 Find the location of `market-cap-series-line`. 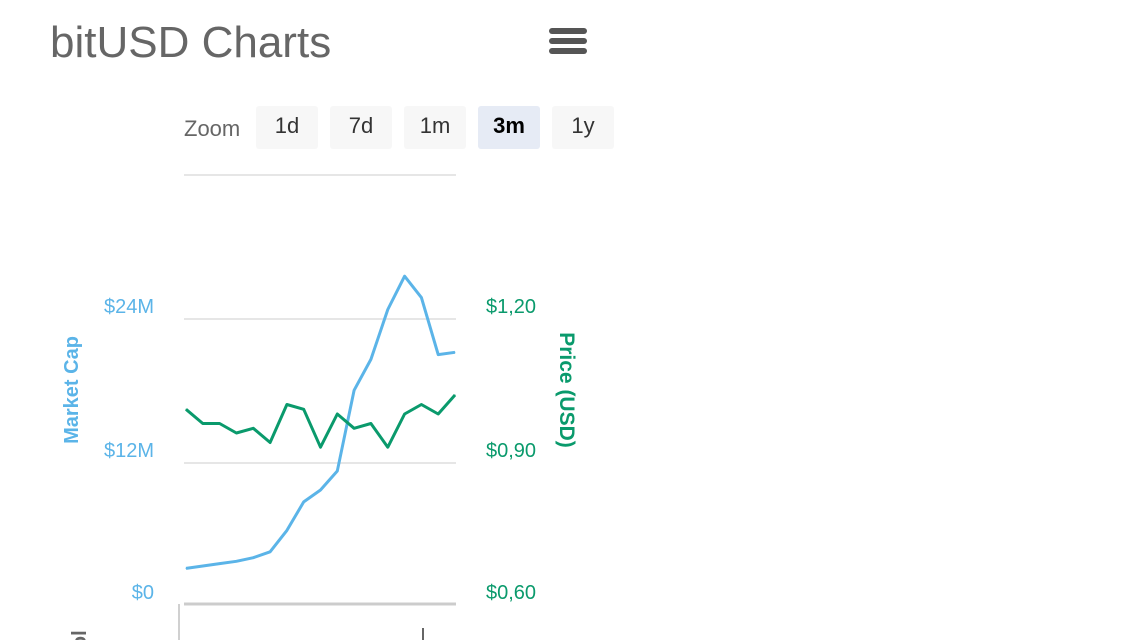

market-cap-series-line is located at coordinates (320, 422).